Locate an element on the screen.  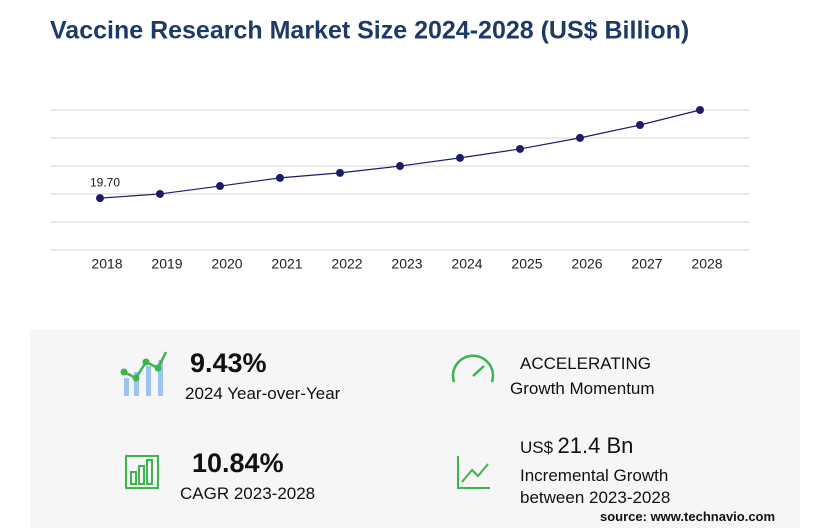
stat-value: 10.84% is located at coordinates (238, 463).